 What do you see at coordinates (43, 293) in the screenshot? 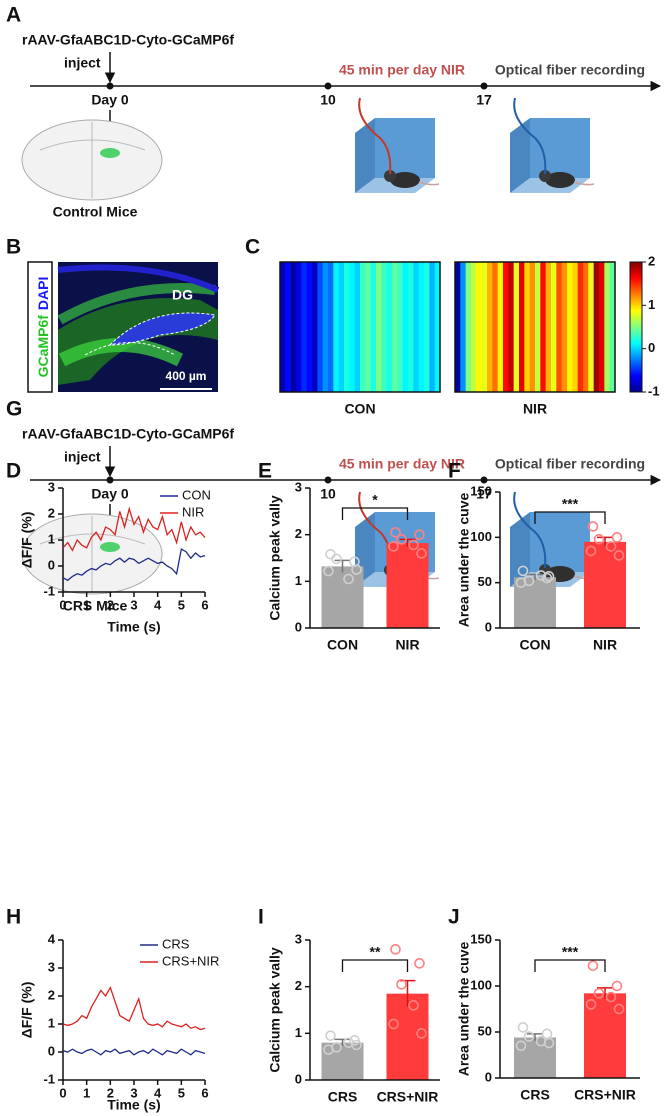
I see `stain-blue: DAPI` at bounding box center [43, 293].